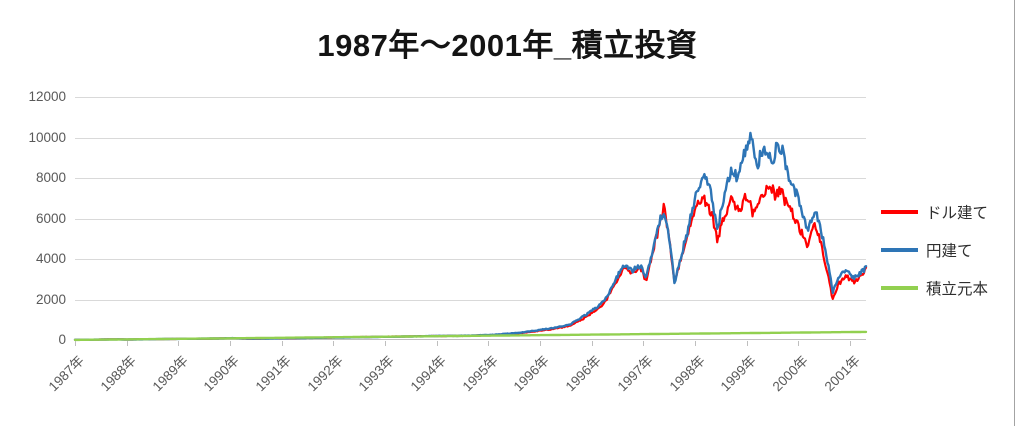 This screenshot has width=1024, height=426. I want to click on x-tick-label: 1988年, so click(118, 373).